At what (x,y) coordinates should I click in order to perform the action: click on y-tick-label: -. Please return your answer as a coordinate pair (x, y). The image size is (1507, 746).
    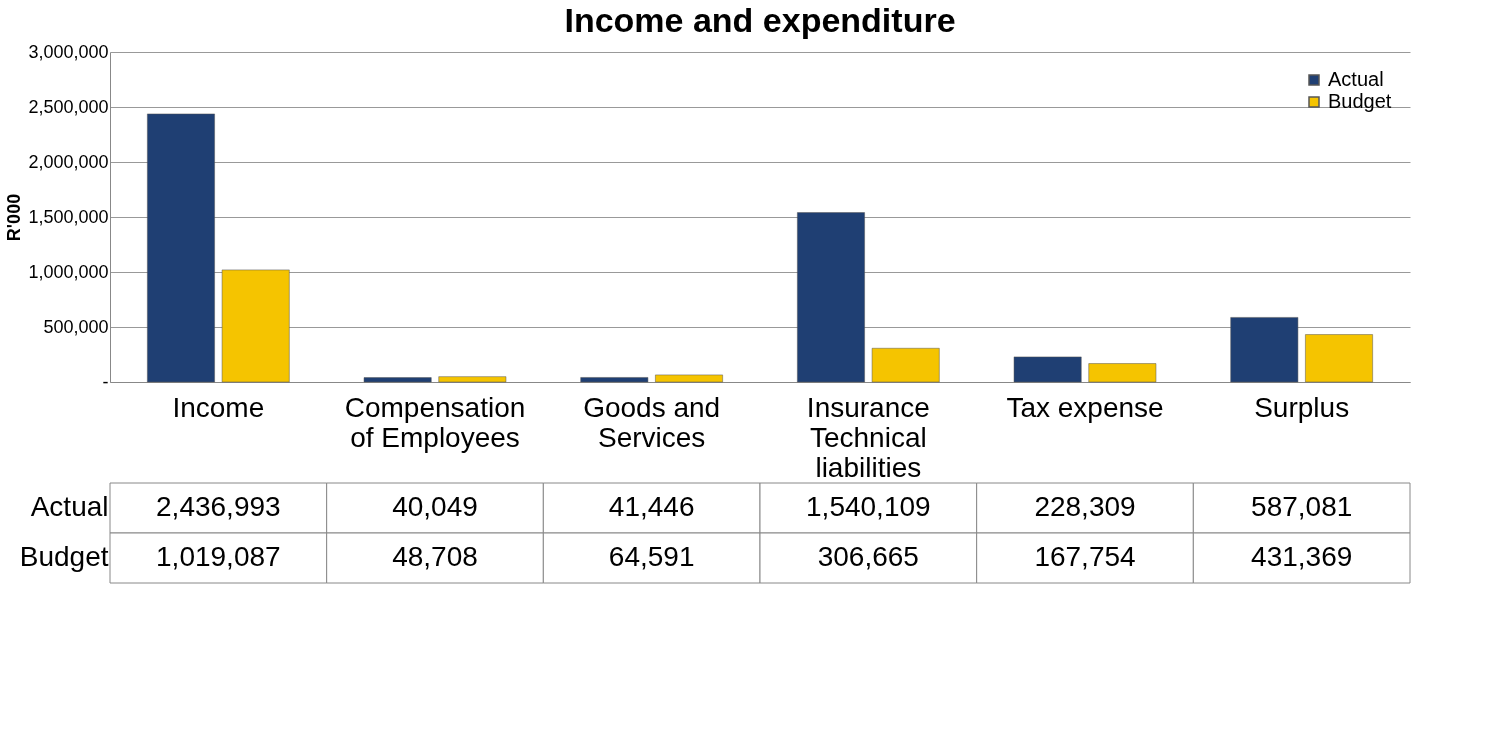
    Looking at the image, I should click on (105, 381).